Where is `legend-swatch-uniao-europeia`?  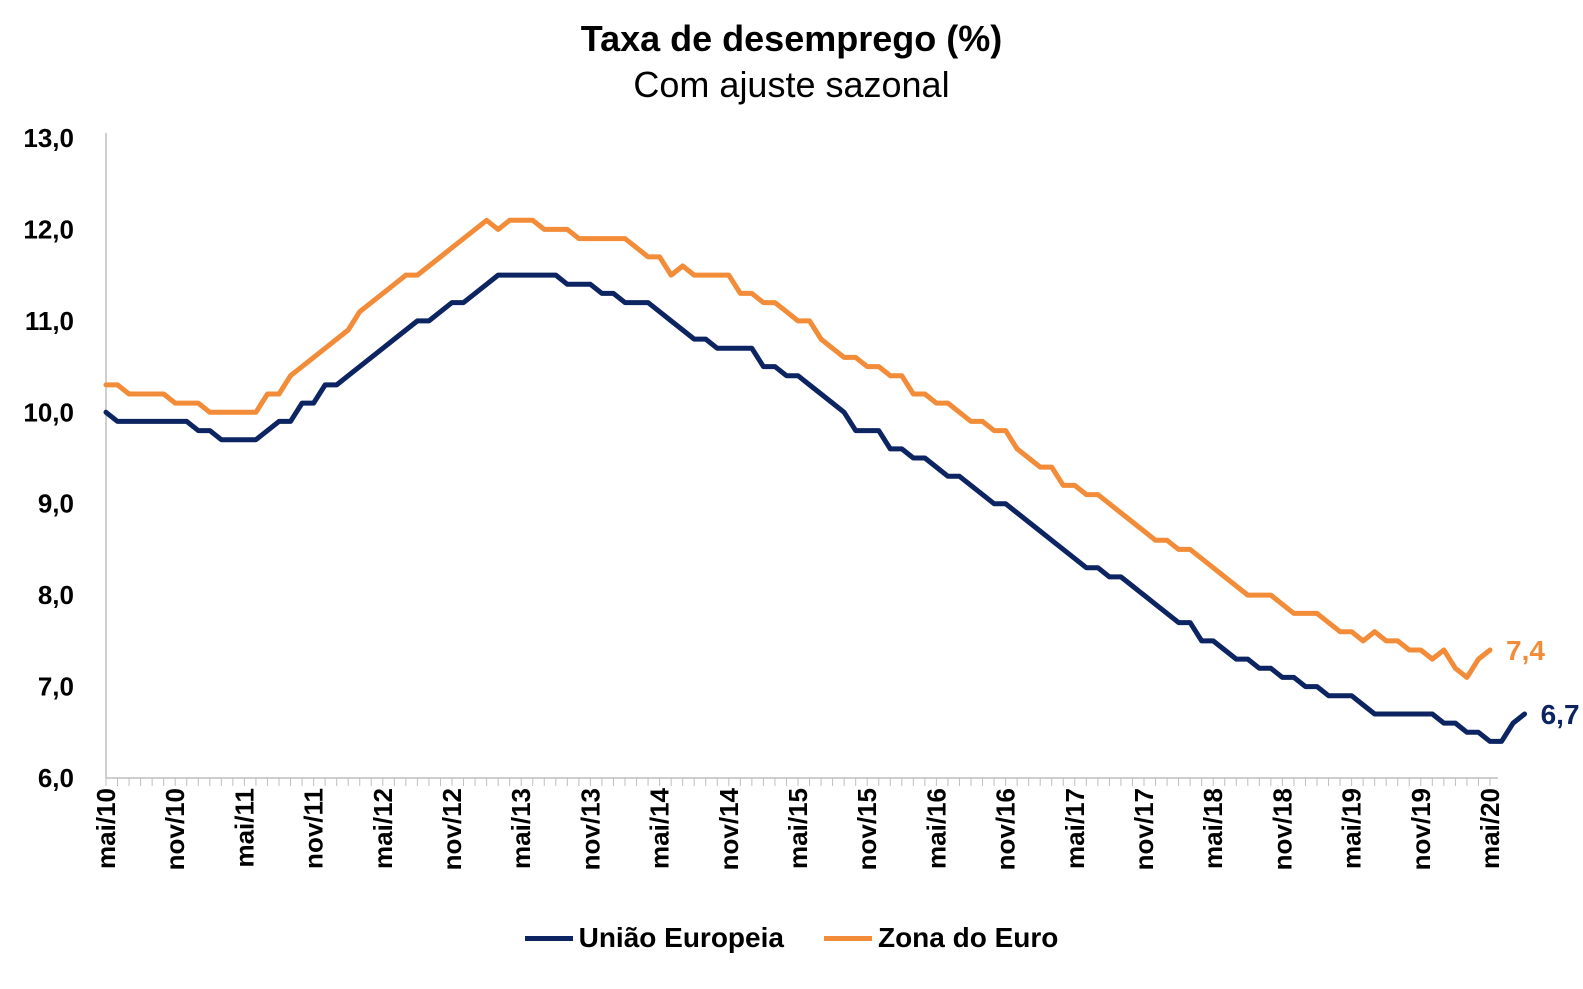 legend-swatch-uniao-europeia is located at coordinates (548, 938).